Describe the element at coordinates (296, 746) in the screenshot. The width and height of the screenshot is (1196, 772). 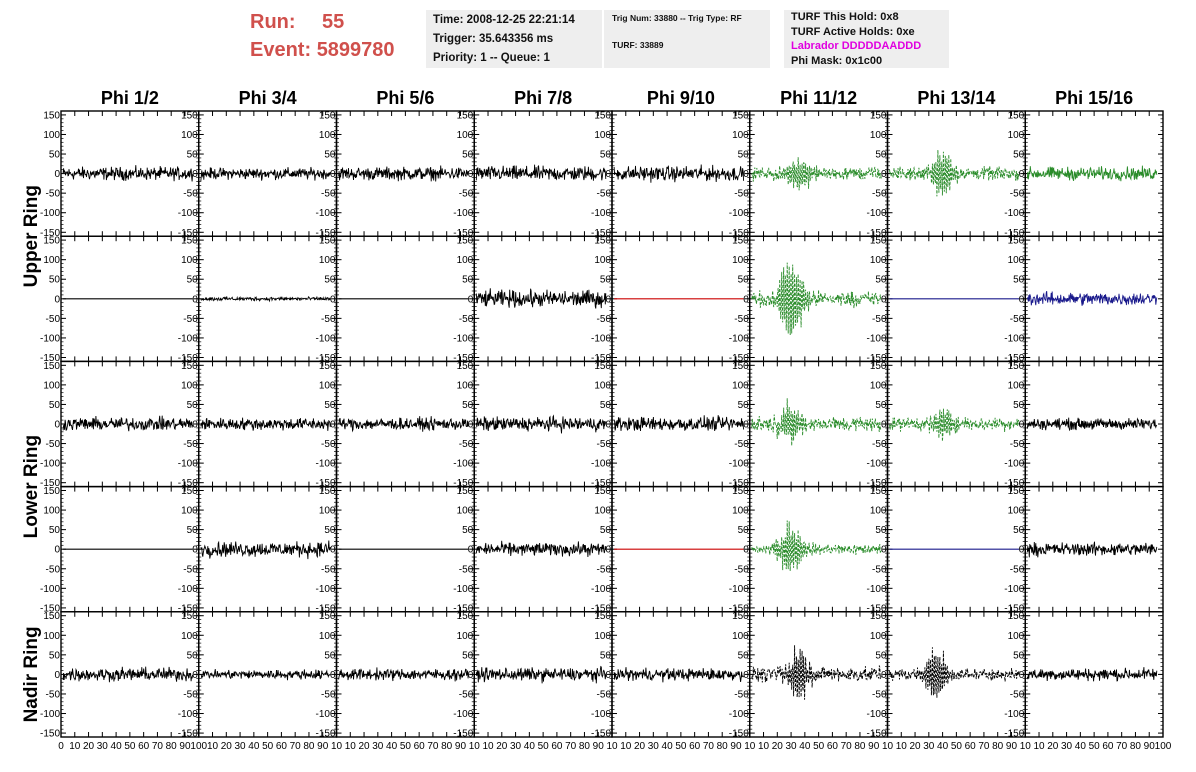
I see `x-tick-label: 70` at that location.